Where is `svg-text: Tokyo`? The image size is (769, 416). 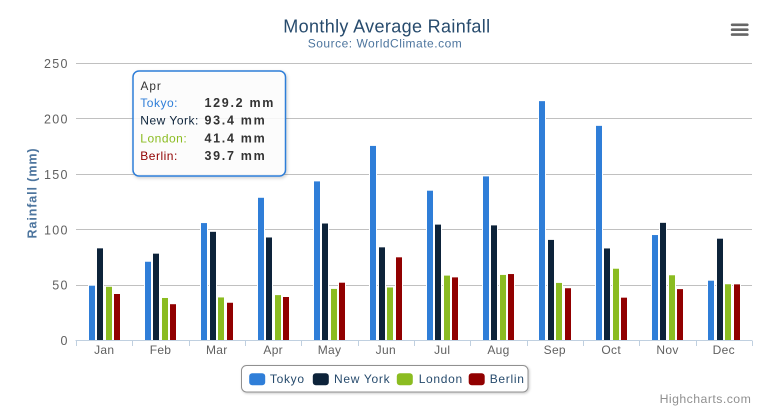
svg-text: Tokyo is located at coordinates (287, 379).